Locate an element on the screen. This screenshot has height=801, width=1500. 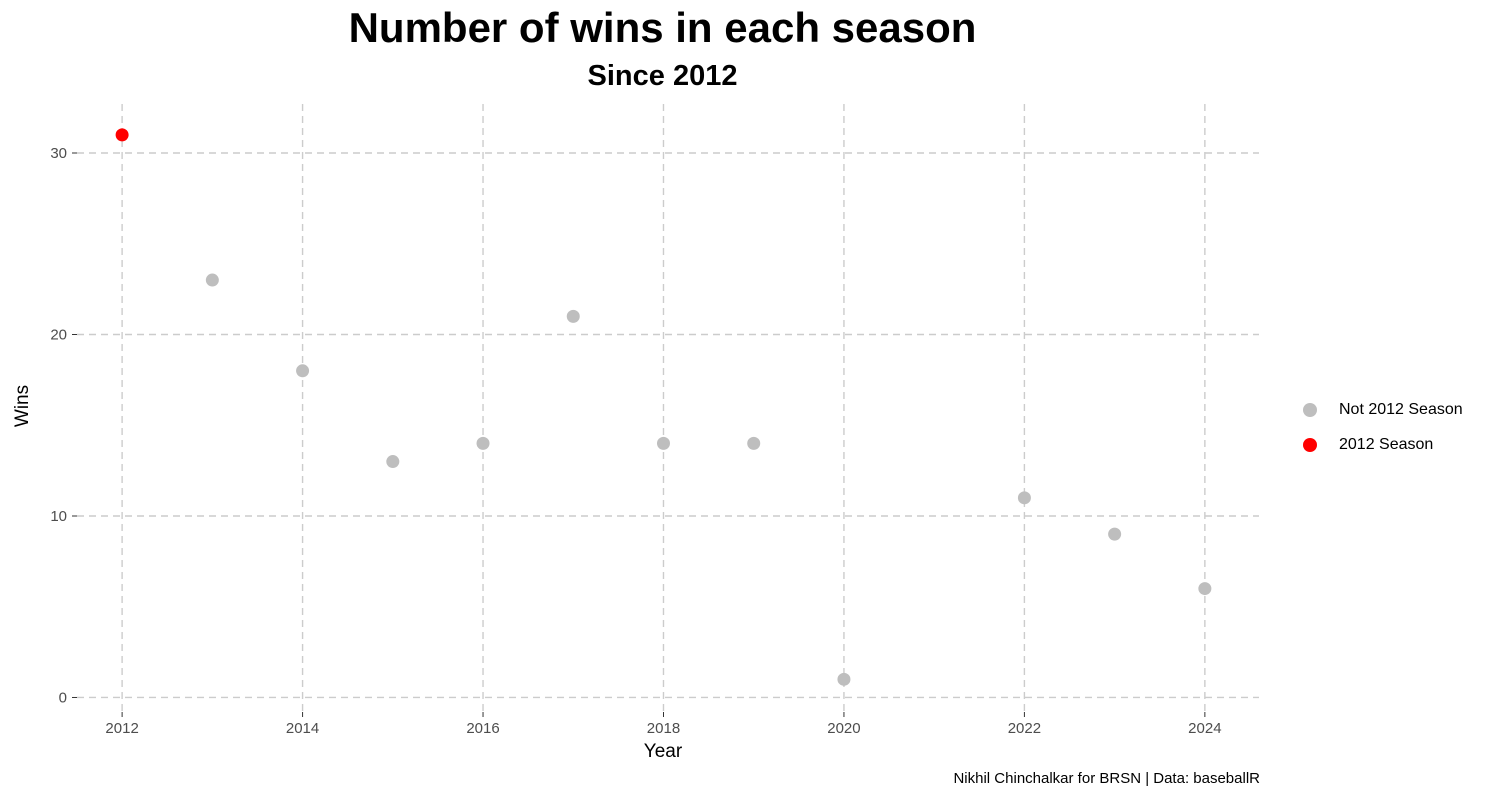
legend-item: 2012 Season is located at coordinates (1380, 444).